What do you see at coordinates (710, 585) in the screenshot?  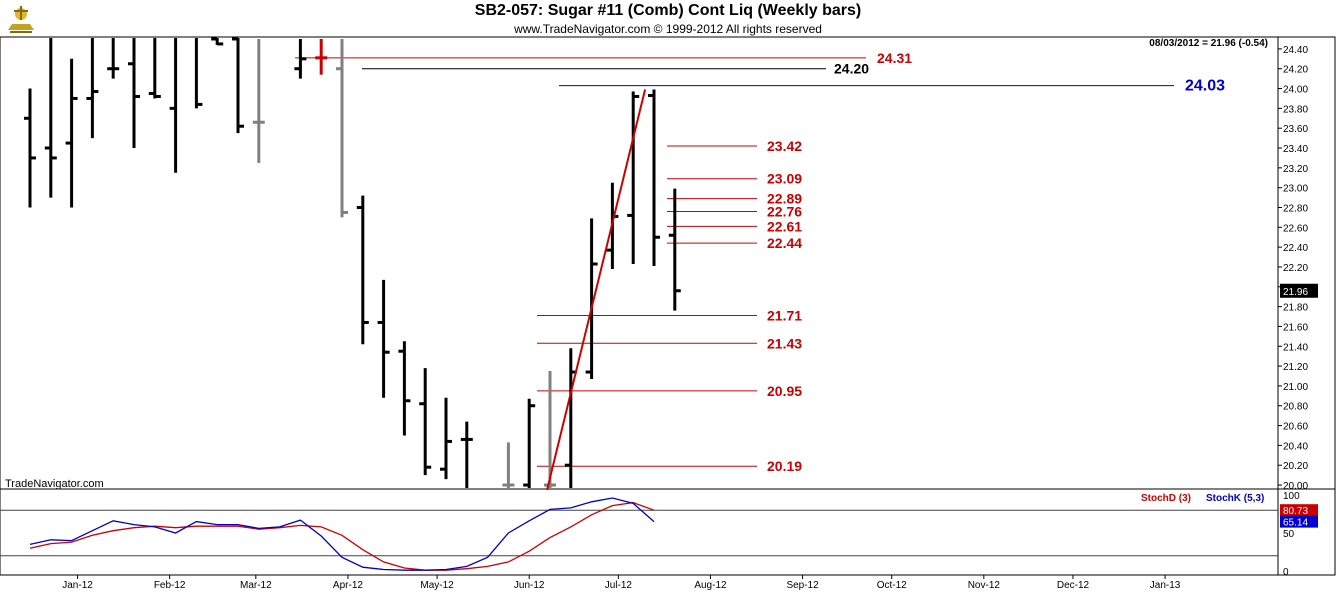 I see `date-tick-label: Aug-12` at bounding box center [710, 585].